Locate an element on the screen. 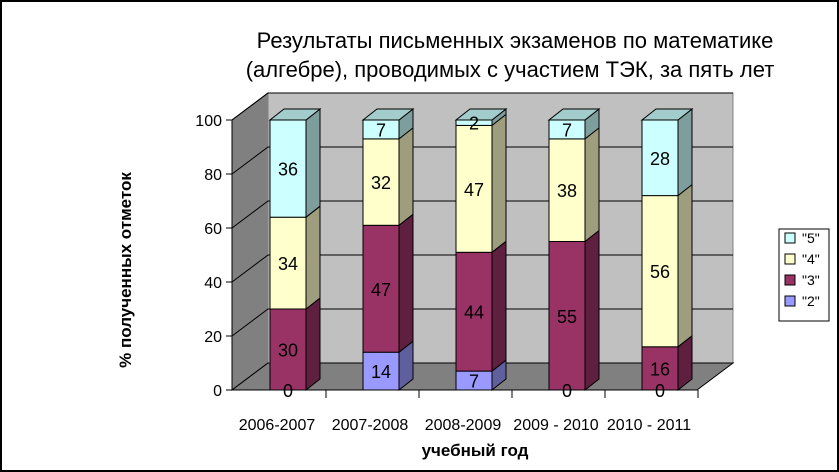  x-tick-label: 2007-2008 is located at coordinates (370, 425).